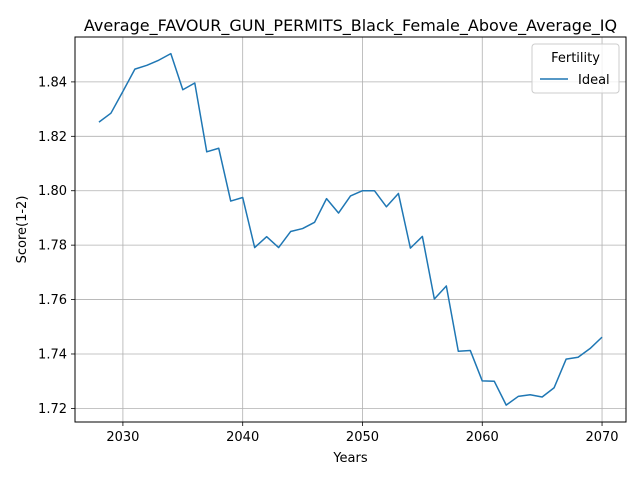  What do you see at coordinates (482, 437) in the screenshot?
I see `x-tick-label: 2060` at bounding box center [482, 437].